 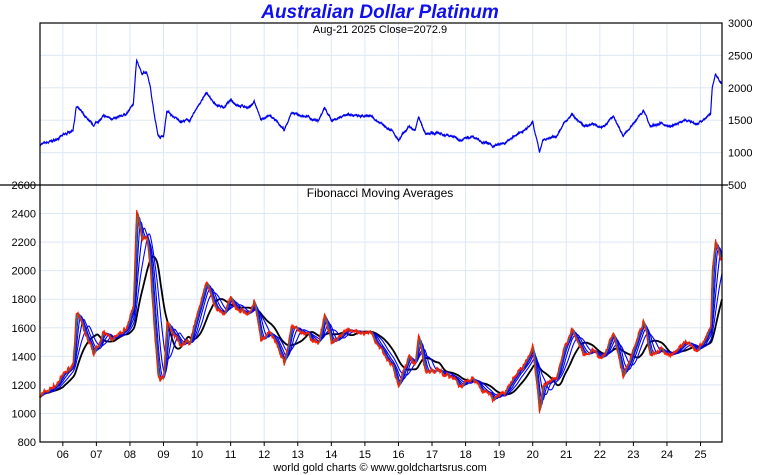 I want to click on y-tick-label-right: 500, so click(x=737, y=186).